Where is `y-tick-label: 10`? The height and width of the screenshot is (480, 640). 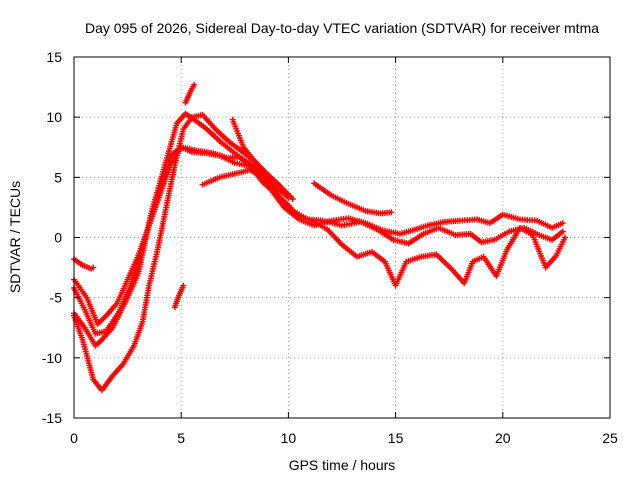 y-tick-label: 10 is located at coordinates (54, 117).